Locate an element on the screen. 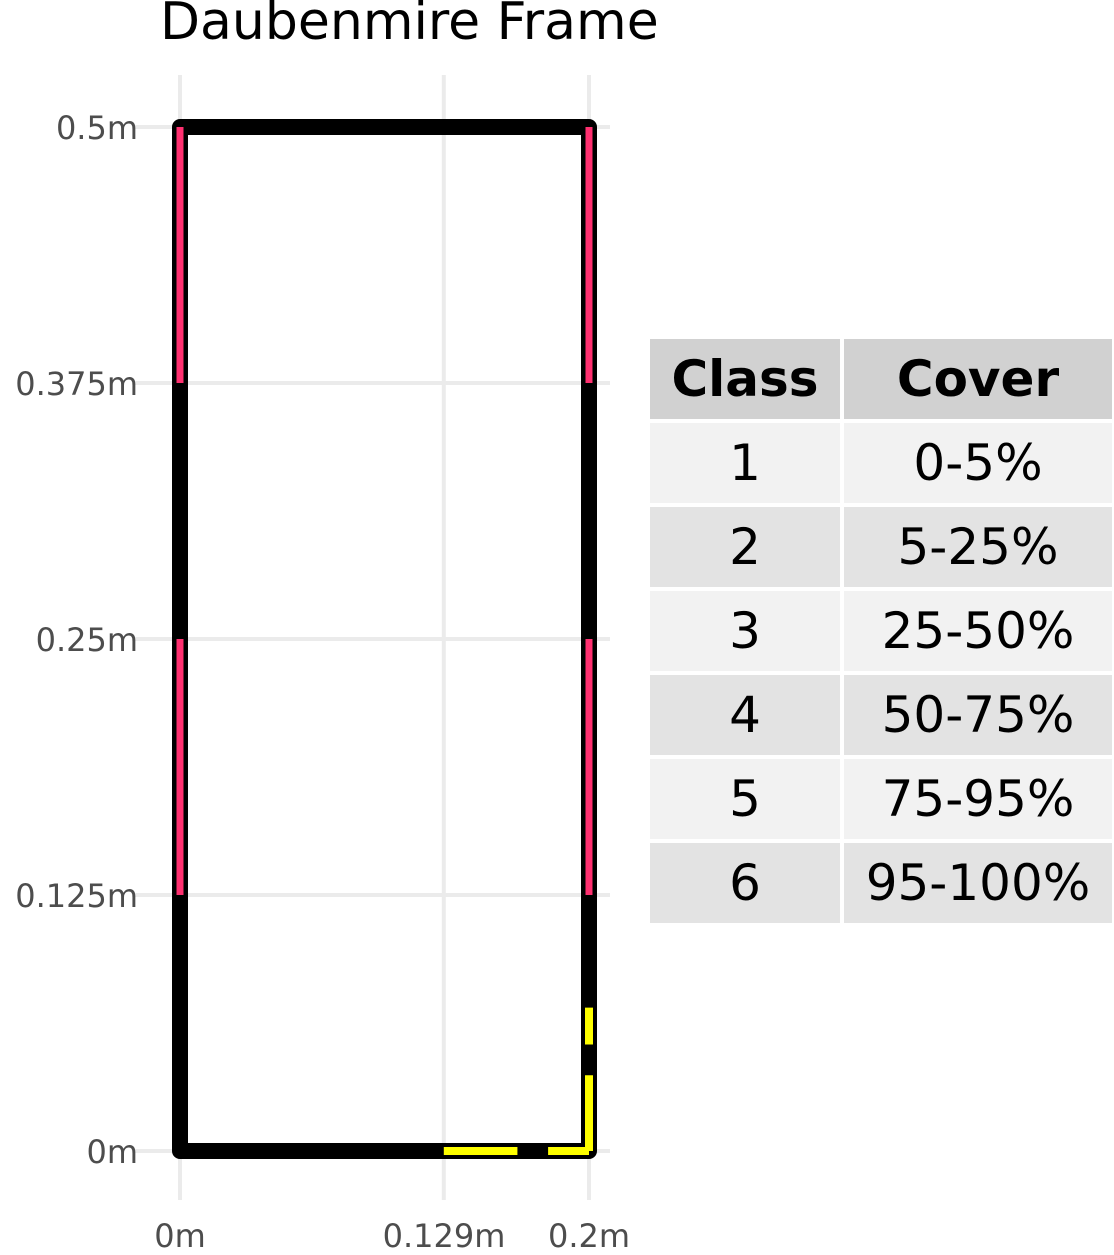 The height and width of the screenshot is (1255, 1114). class-cell: 3 is located at coordinates (745, 631).